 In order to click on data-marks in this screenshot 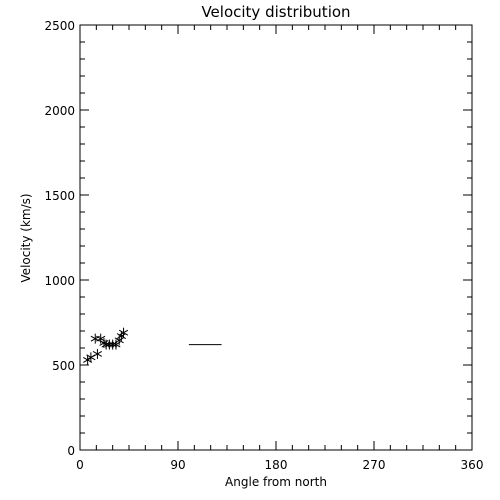, I will do `click(152, 346)`.